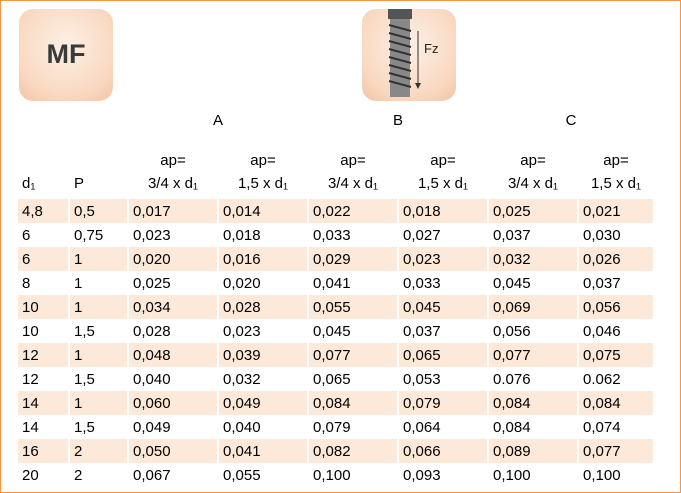  I want to click on cell: 0,030, so click(602, 235).